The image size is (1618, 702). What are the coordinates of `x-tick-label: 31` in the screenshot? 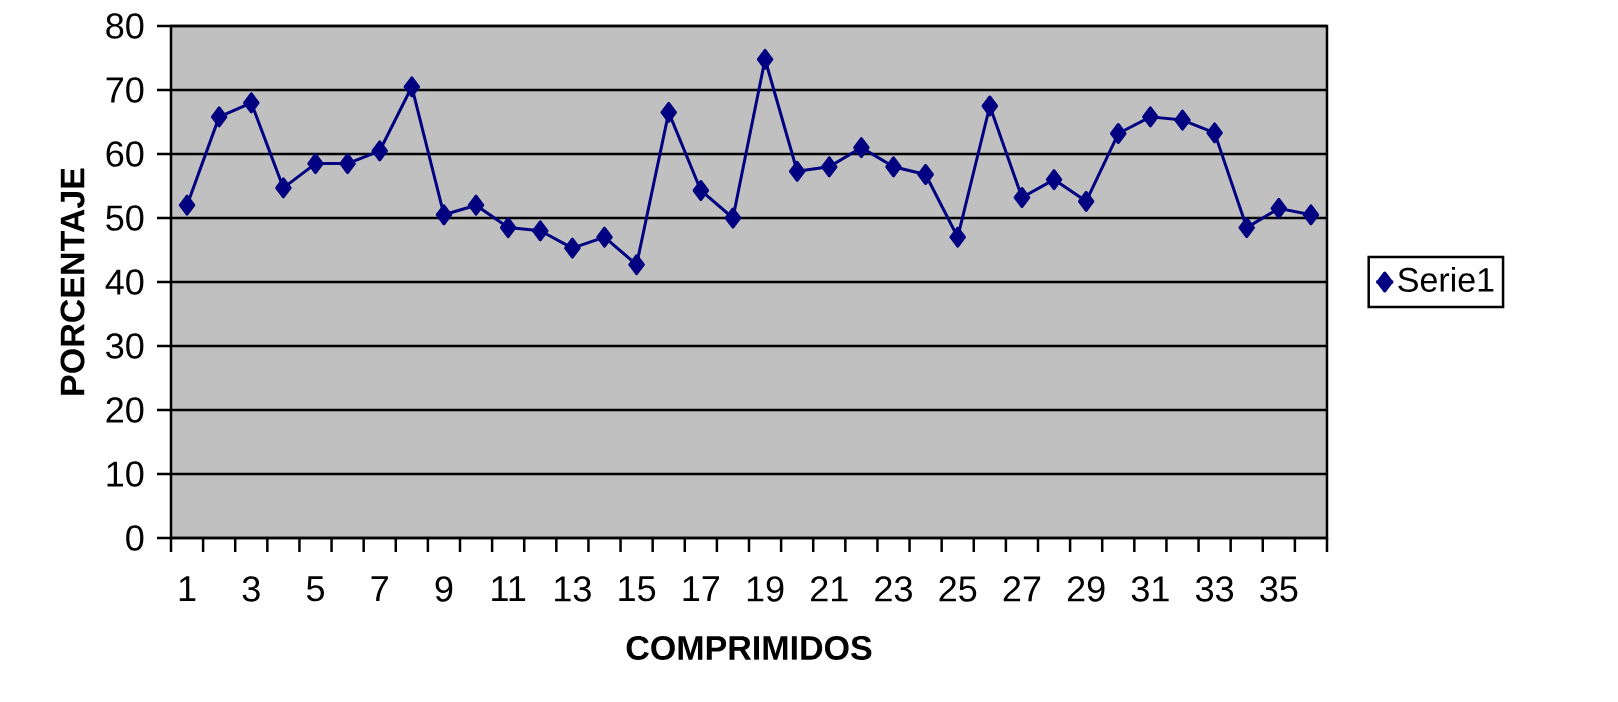 It's located at (1150, 589).